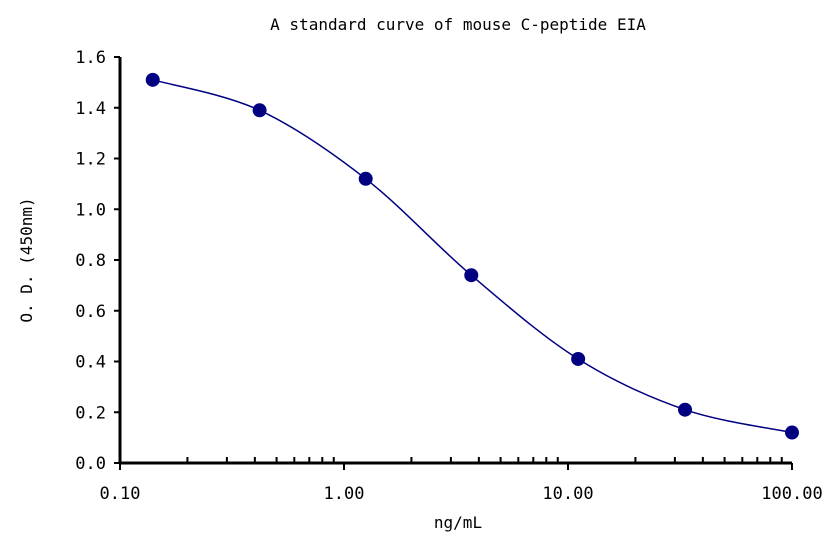 The height and width of the screenshot is (536, 822). I want to click on y-tick-label: 0.0, so click(90, 464).